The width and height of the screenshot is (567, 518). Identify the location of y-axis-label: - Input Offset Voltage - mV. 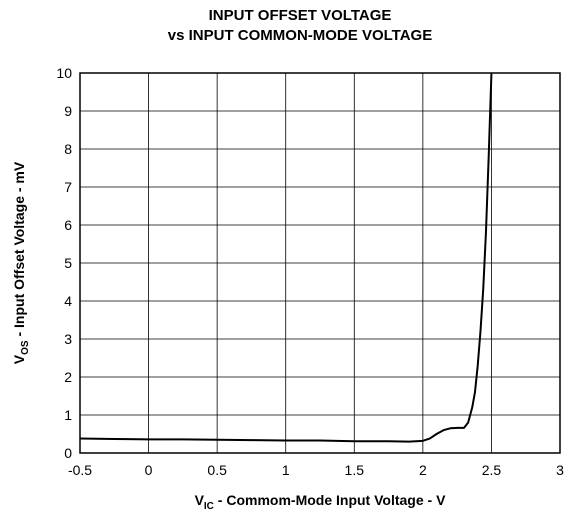
(19, 250).